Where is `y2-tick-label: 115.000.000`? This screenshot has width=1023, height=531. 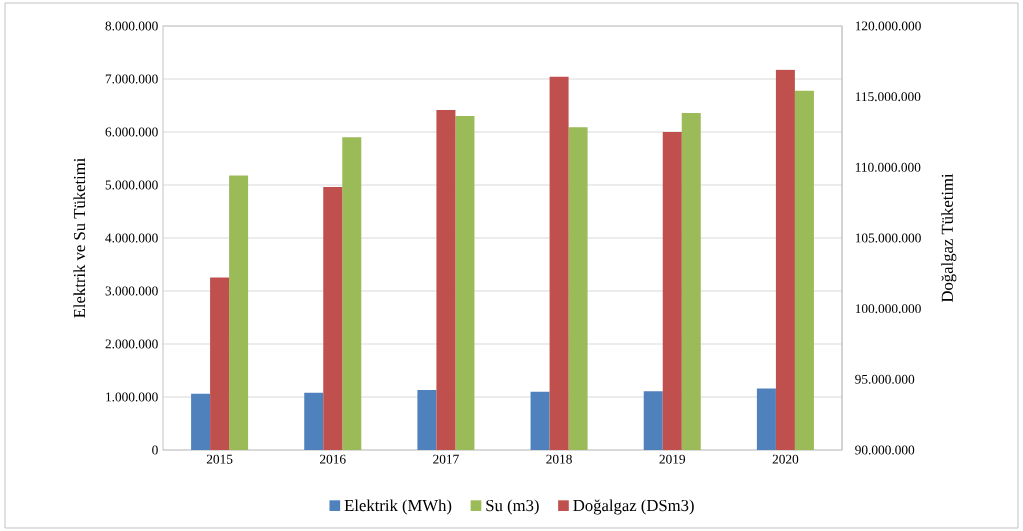 y2-tick-label: 115.000.000 is located at coordinates (888, 97).